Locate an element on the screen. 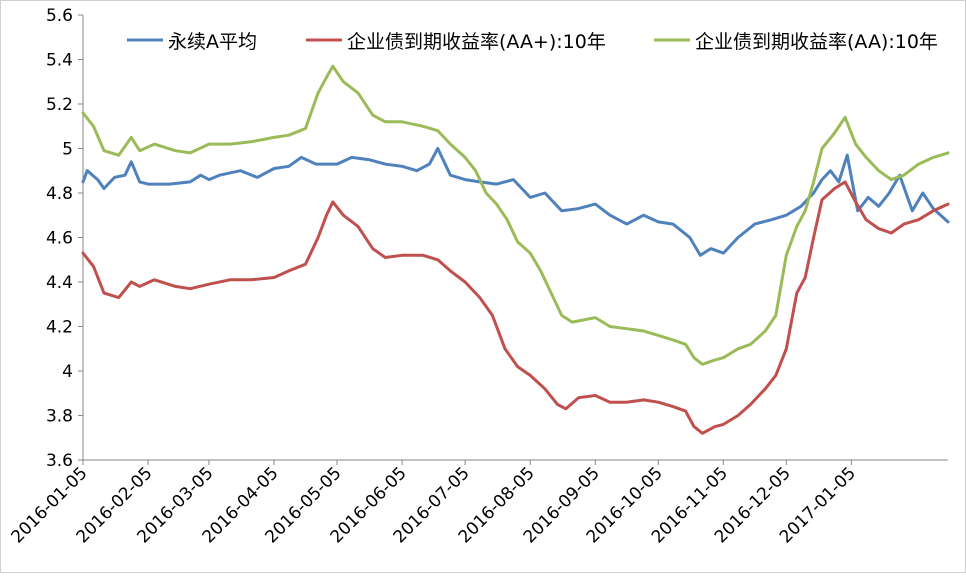  y-tick-label: 3.6 is located at coordinates (59, 461).